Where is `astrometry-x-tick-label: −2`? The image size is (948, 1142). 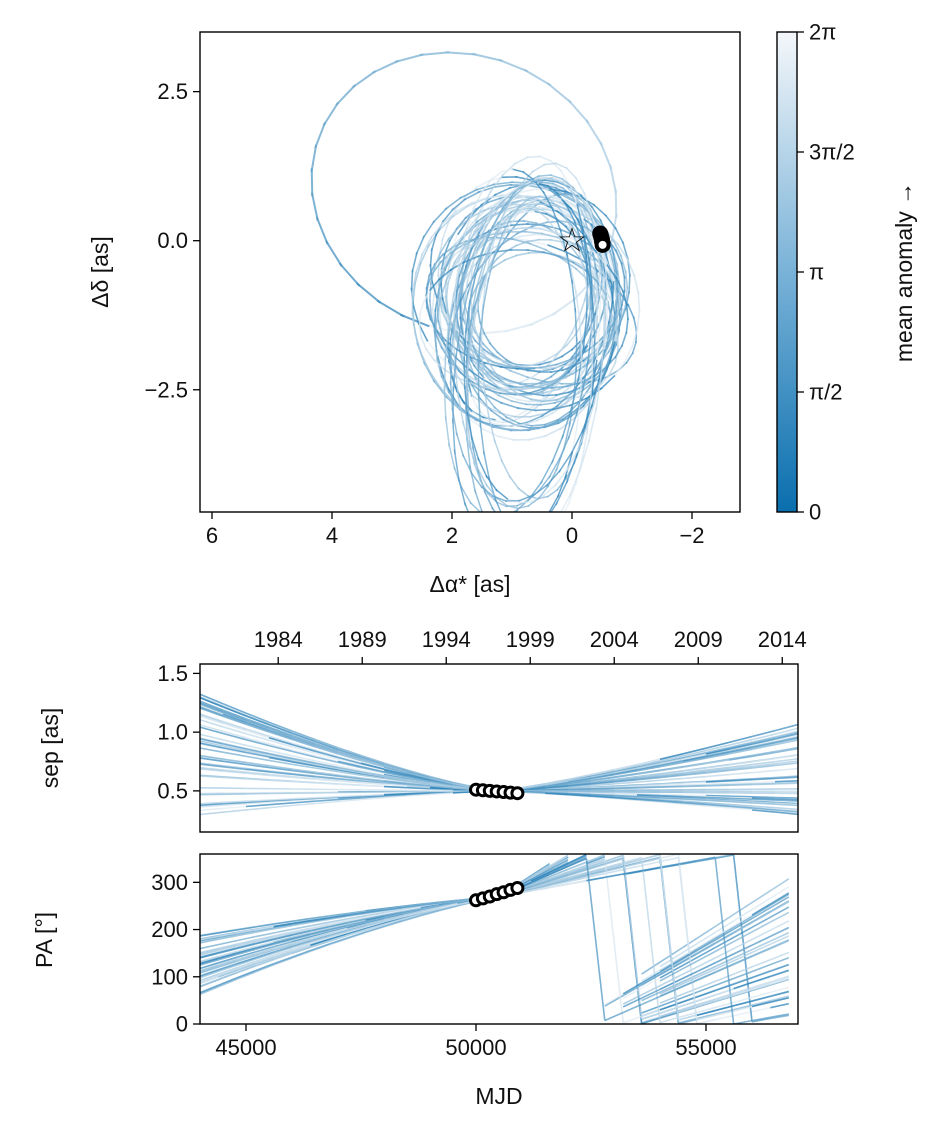 astrometry-x-tick-label: −2 is located at coordinates (691, 535).